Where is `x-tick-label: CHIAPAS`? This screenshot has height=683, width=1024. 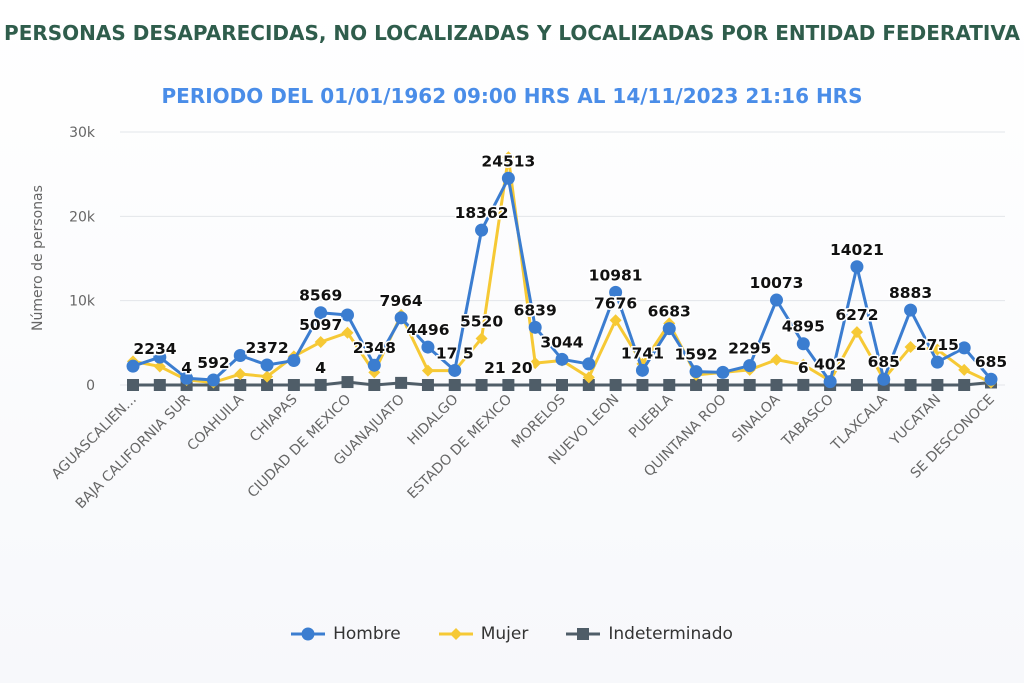
x-tick-label: CHIAPAS is located at coordinates (274, 418).